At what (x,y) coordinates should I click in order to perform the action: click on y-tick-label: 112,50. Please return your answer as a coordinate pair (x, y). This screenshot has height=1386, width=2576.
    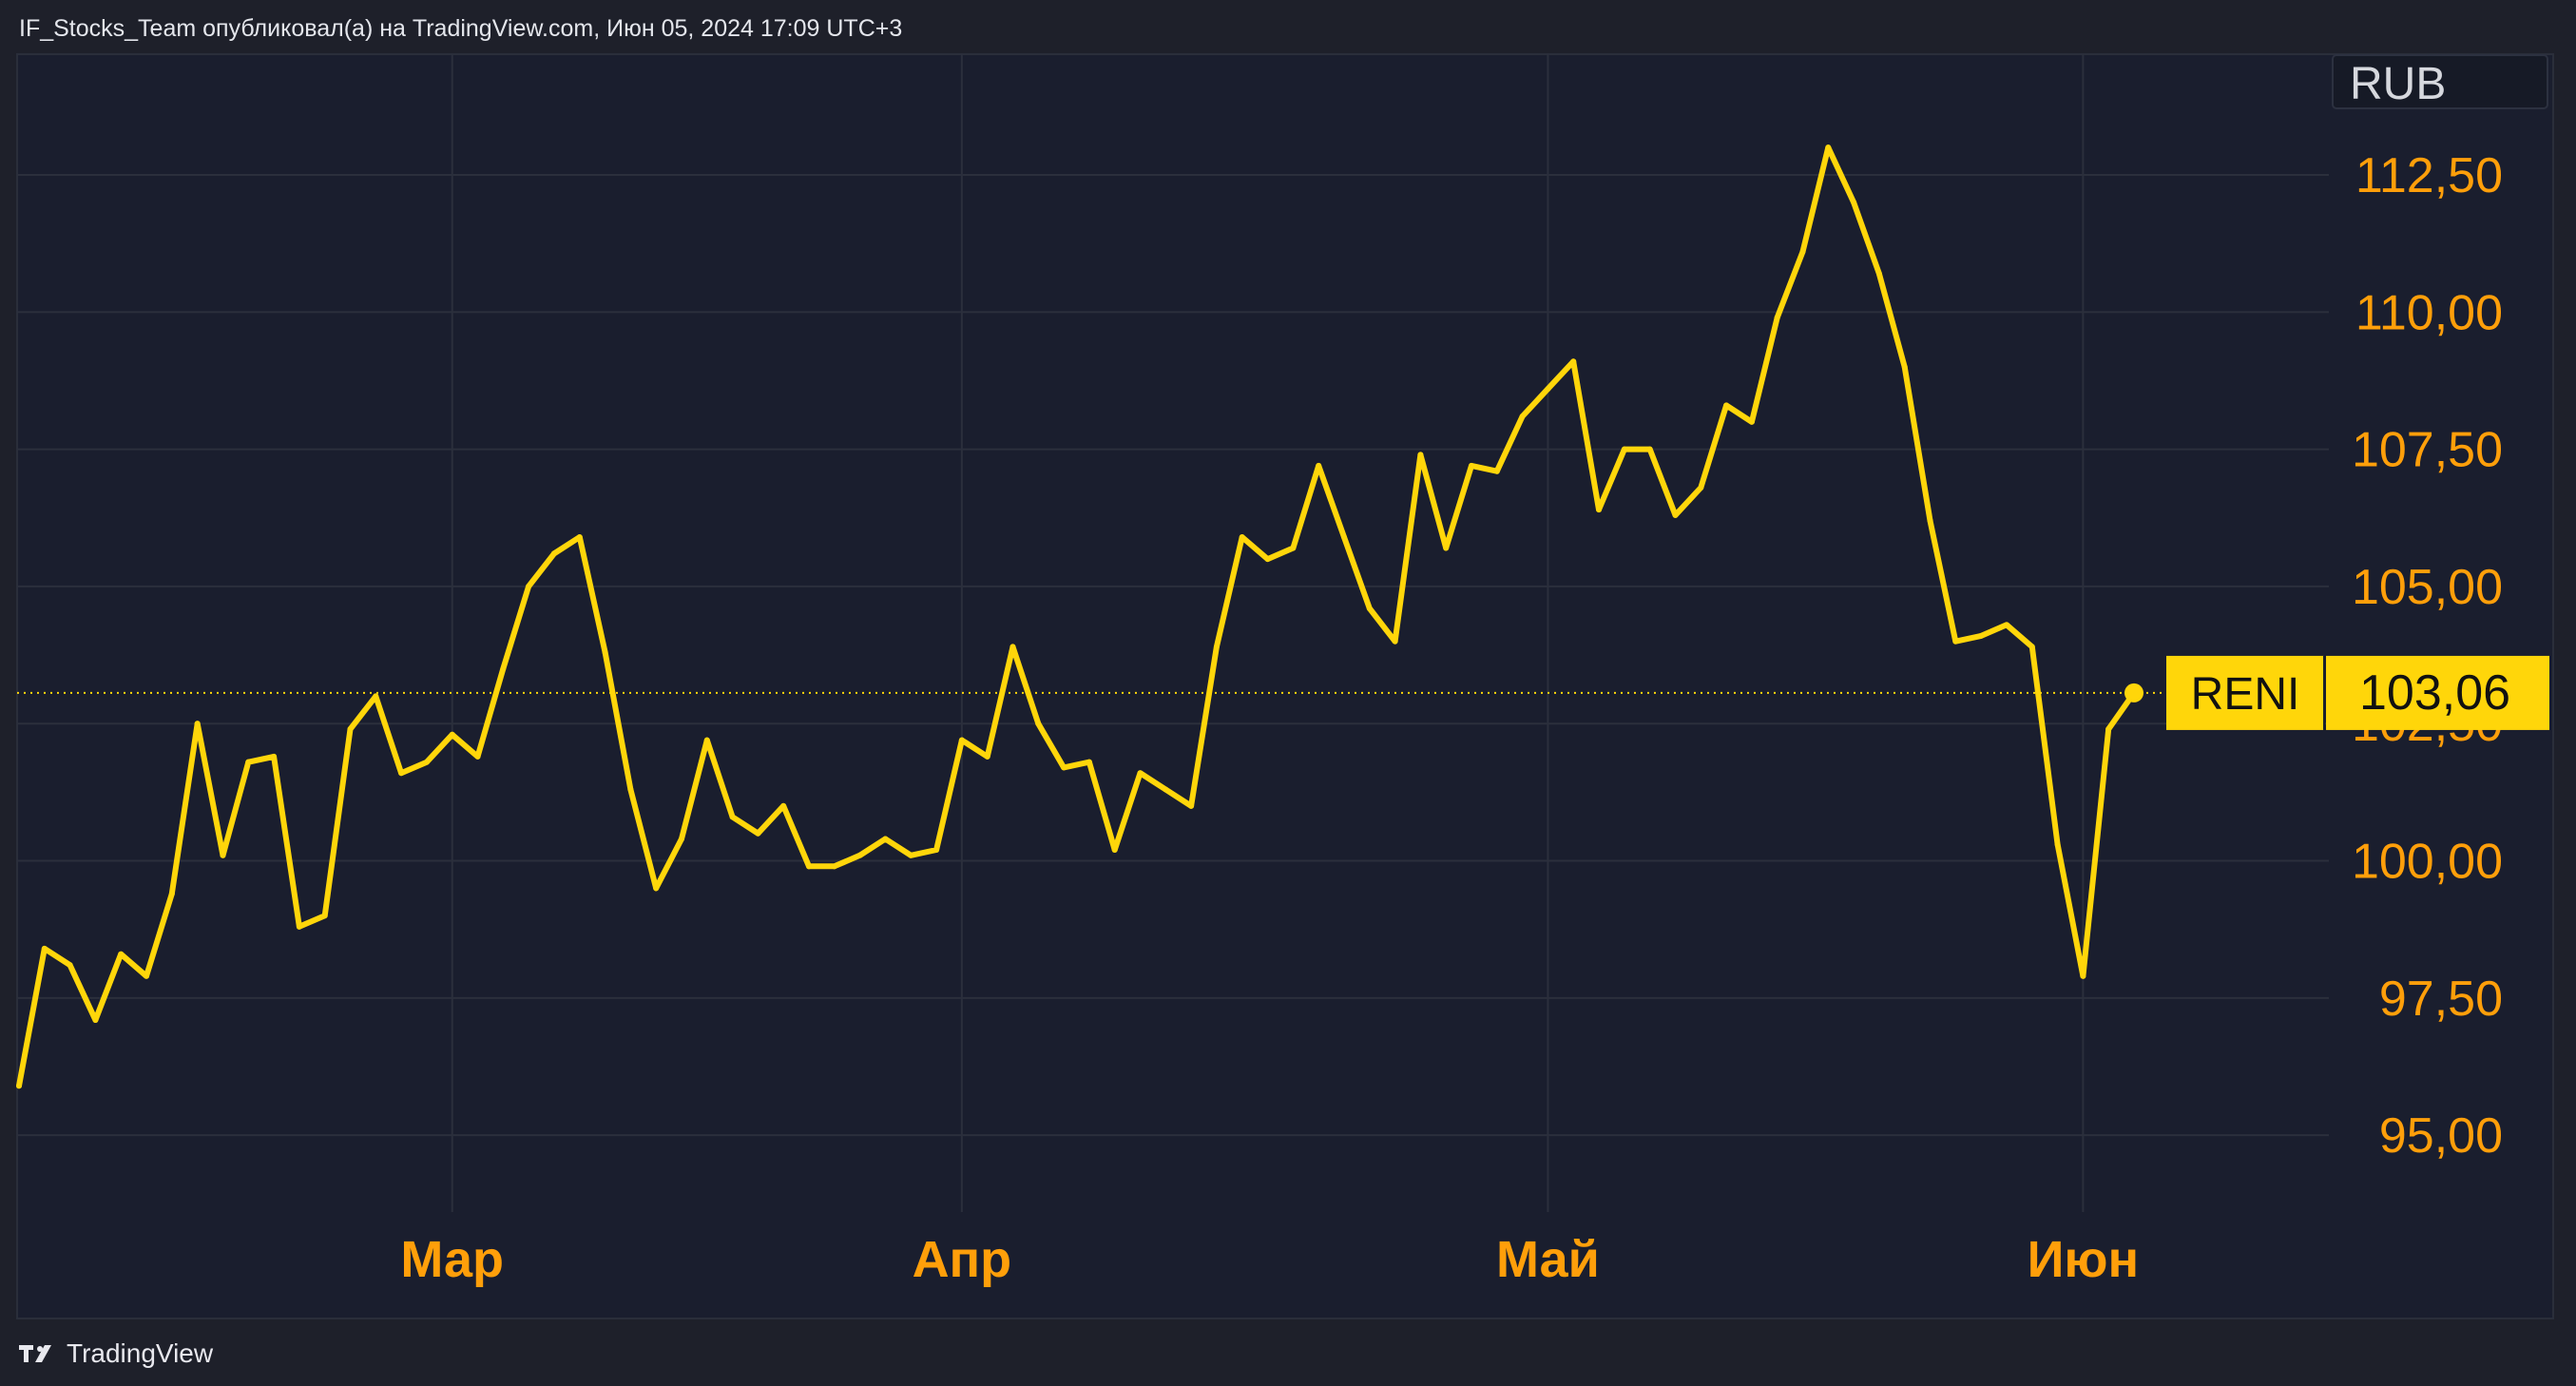
    Looking at the image, I should click on (2429, 175).